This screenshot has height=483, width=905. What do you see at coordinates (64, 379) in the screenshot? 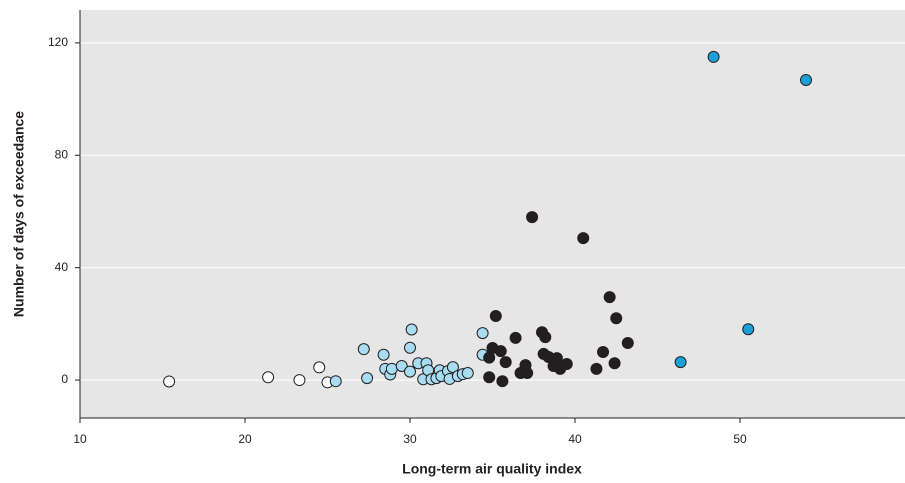
I see `y-tick-label: 0` at bounding box center [64, 379].